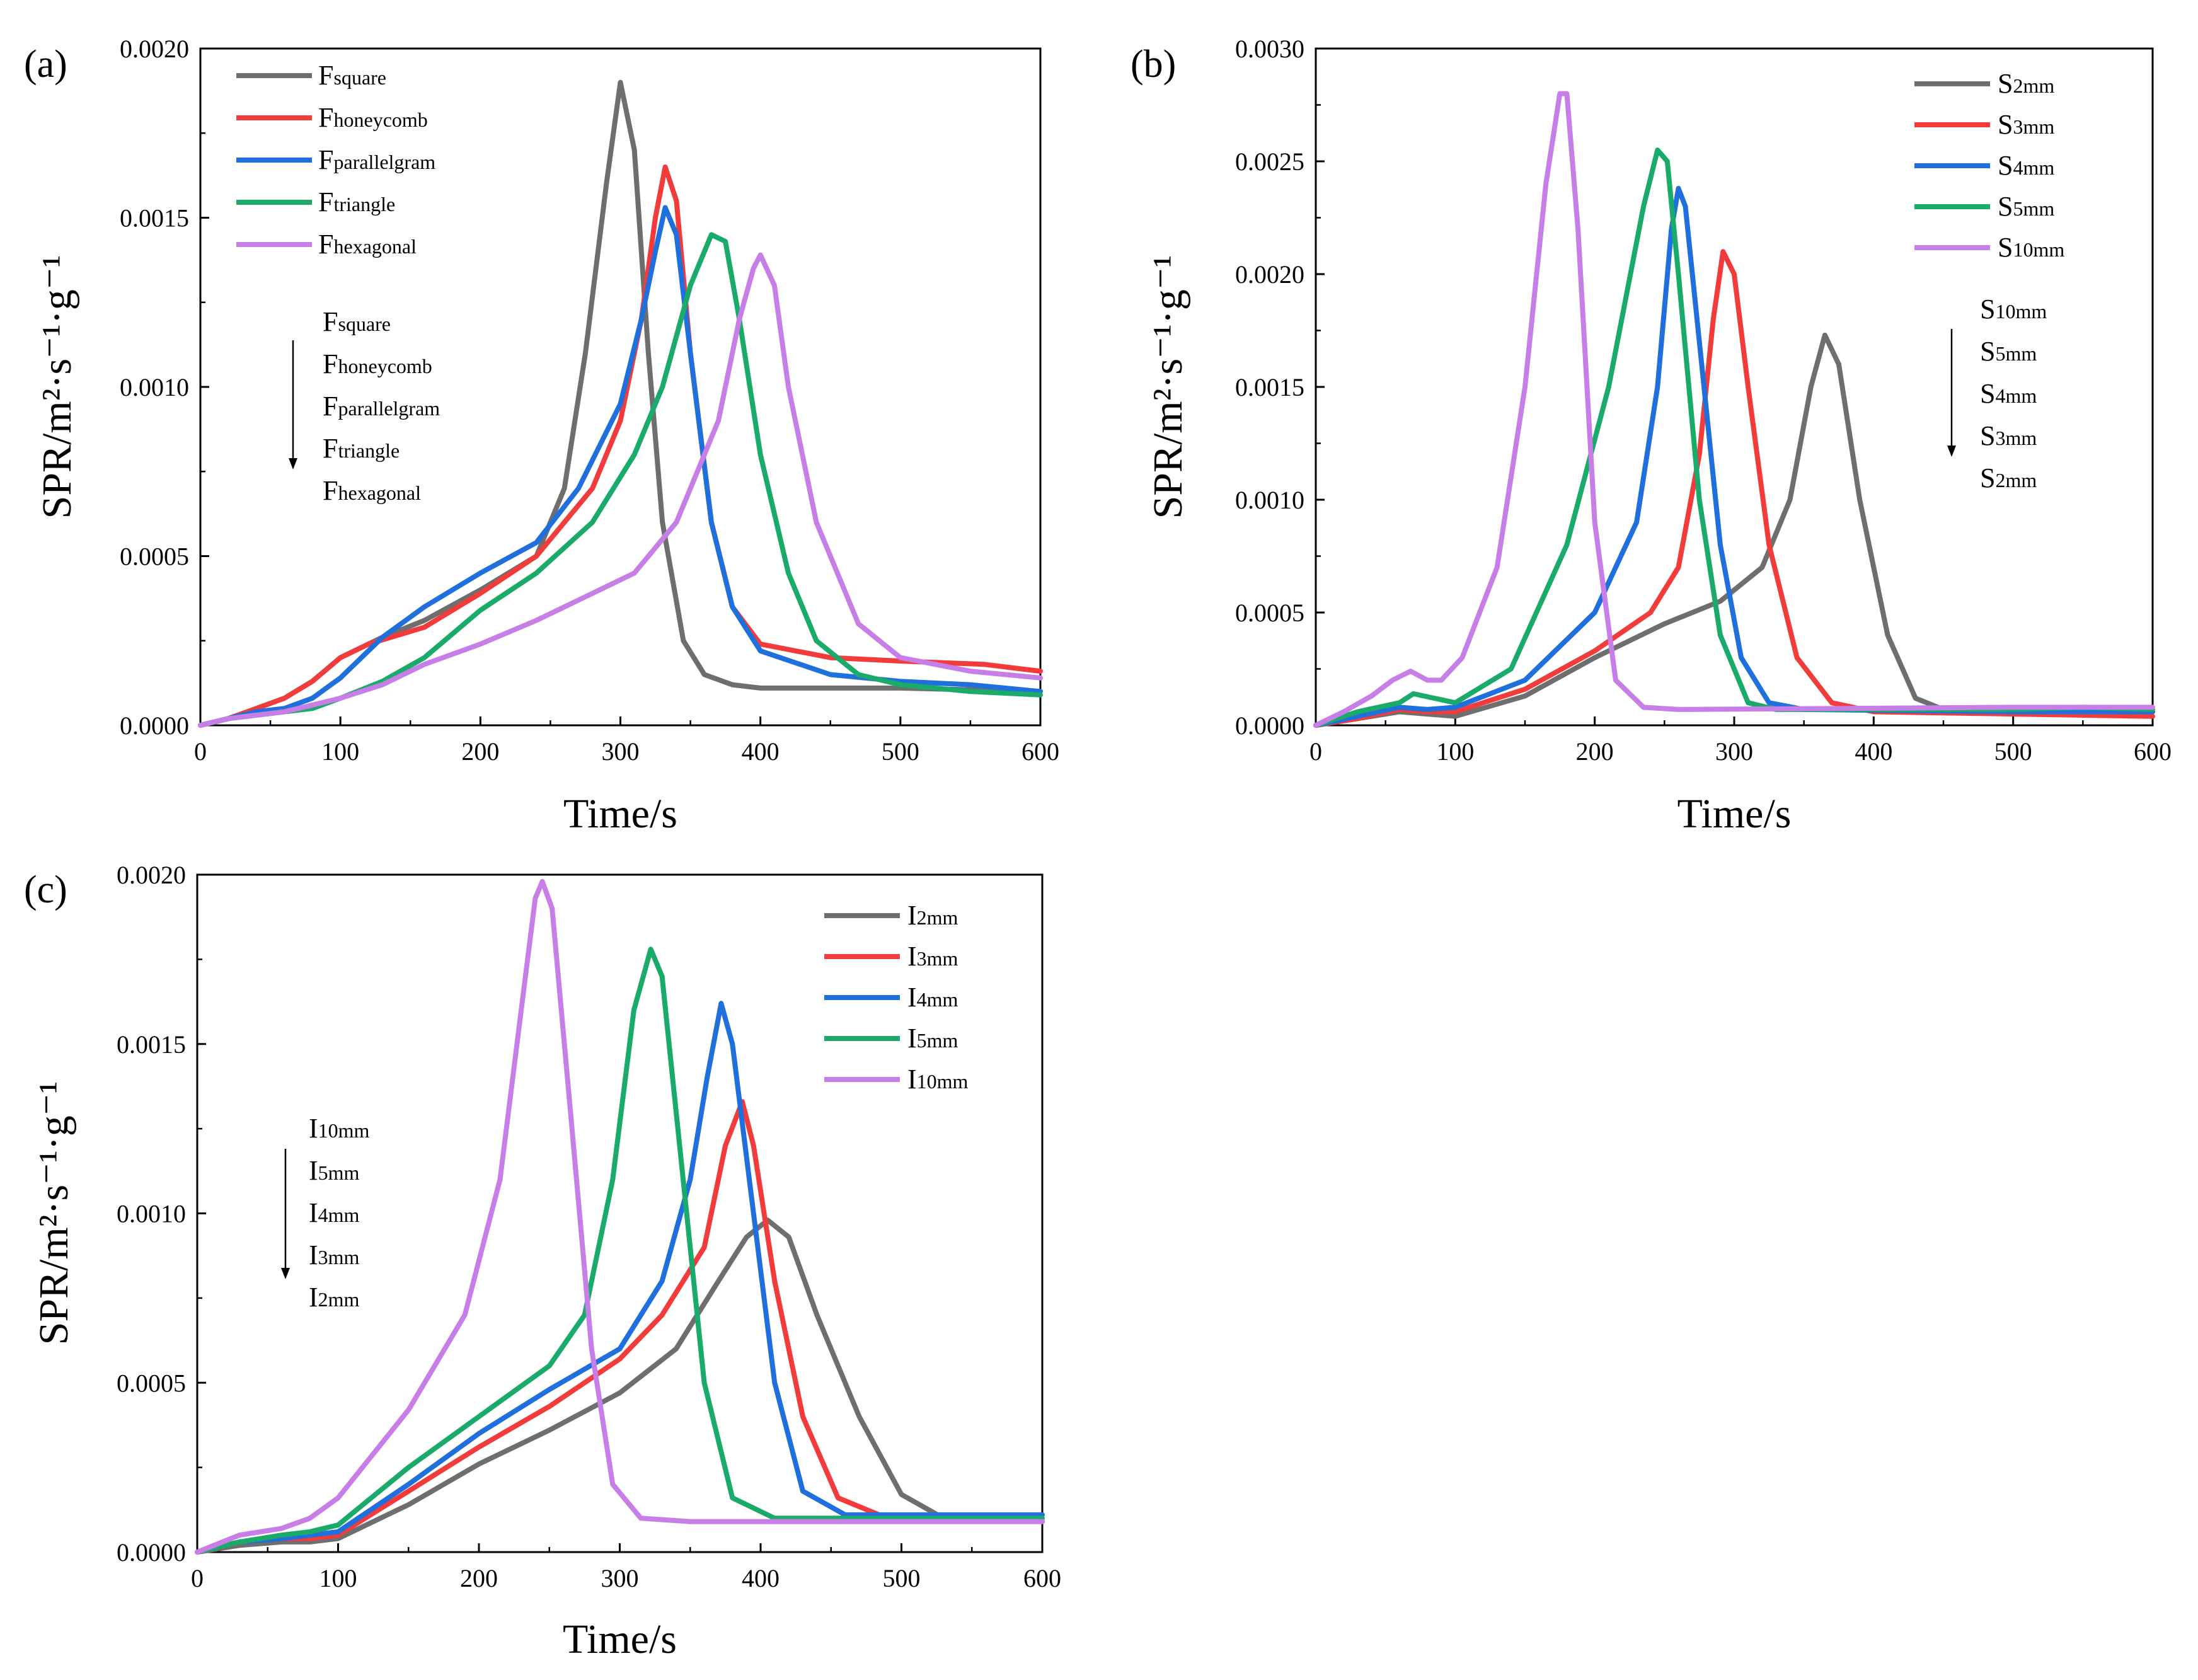 This screenshot has width=2198, height=1680. What do you see at coordinates (334, 1255) in the screenshot?
I see `order-label-I3mm: I3mm` at bounding box center [334, 1255].